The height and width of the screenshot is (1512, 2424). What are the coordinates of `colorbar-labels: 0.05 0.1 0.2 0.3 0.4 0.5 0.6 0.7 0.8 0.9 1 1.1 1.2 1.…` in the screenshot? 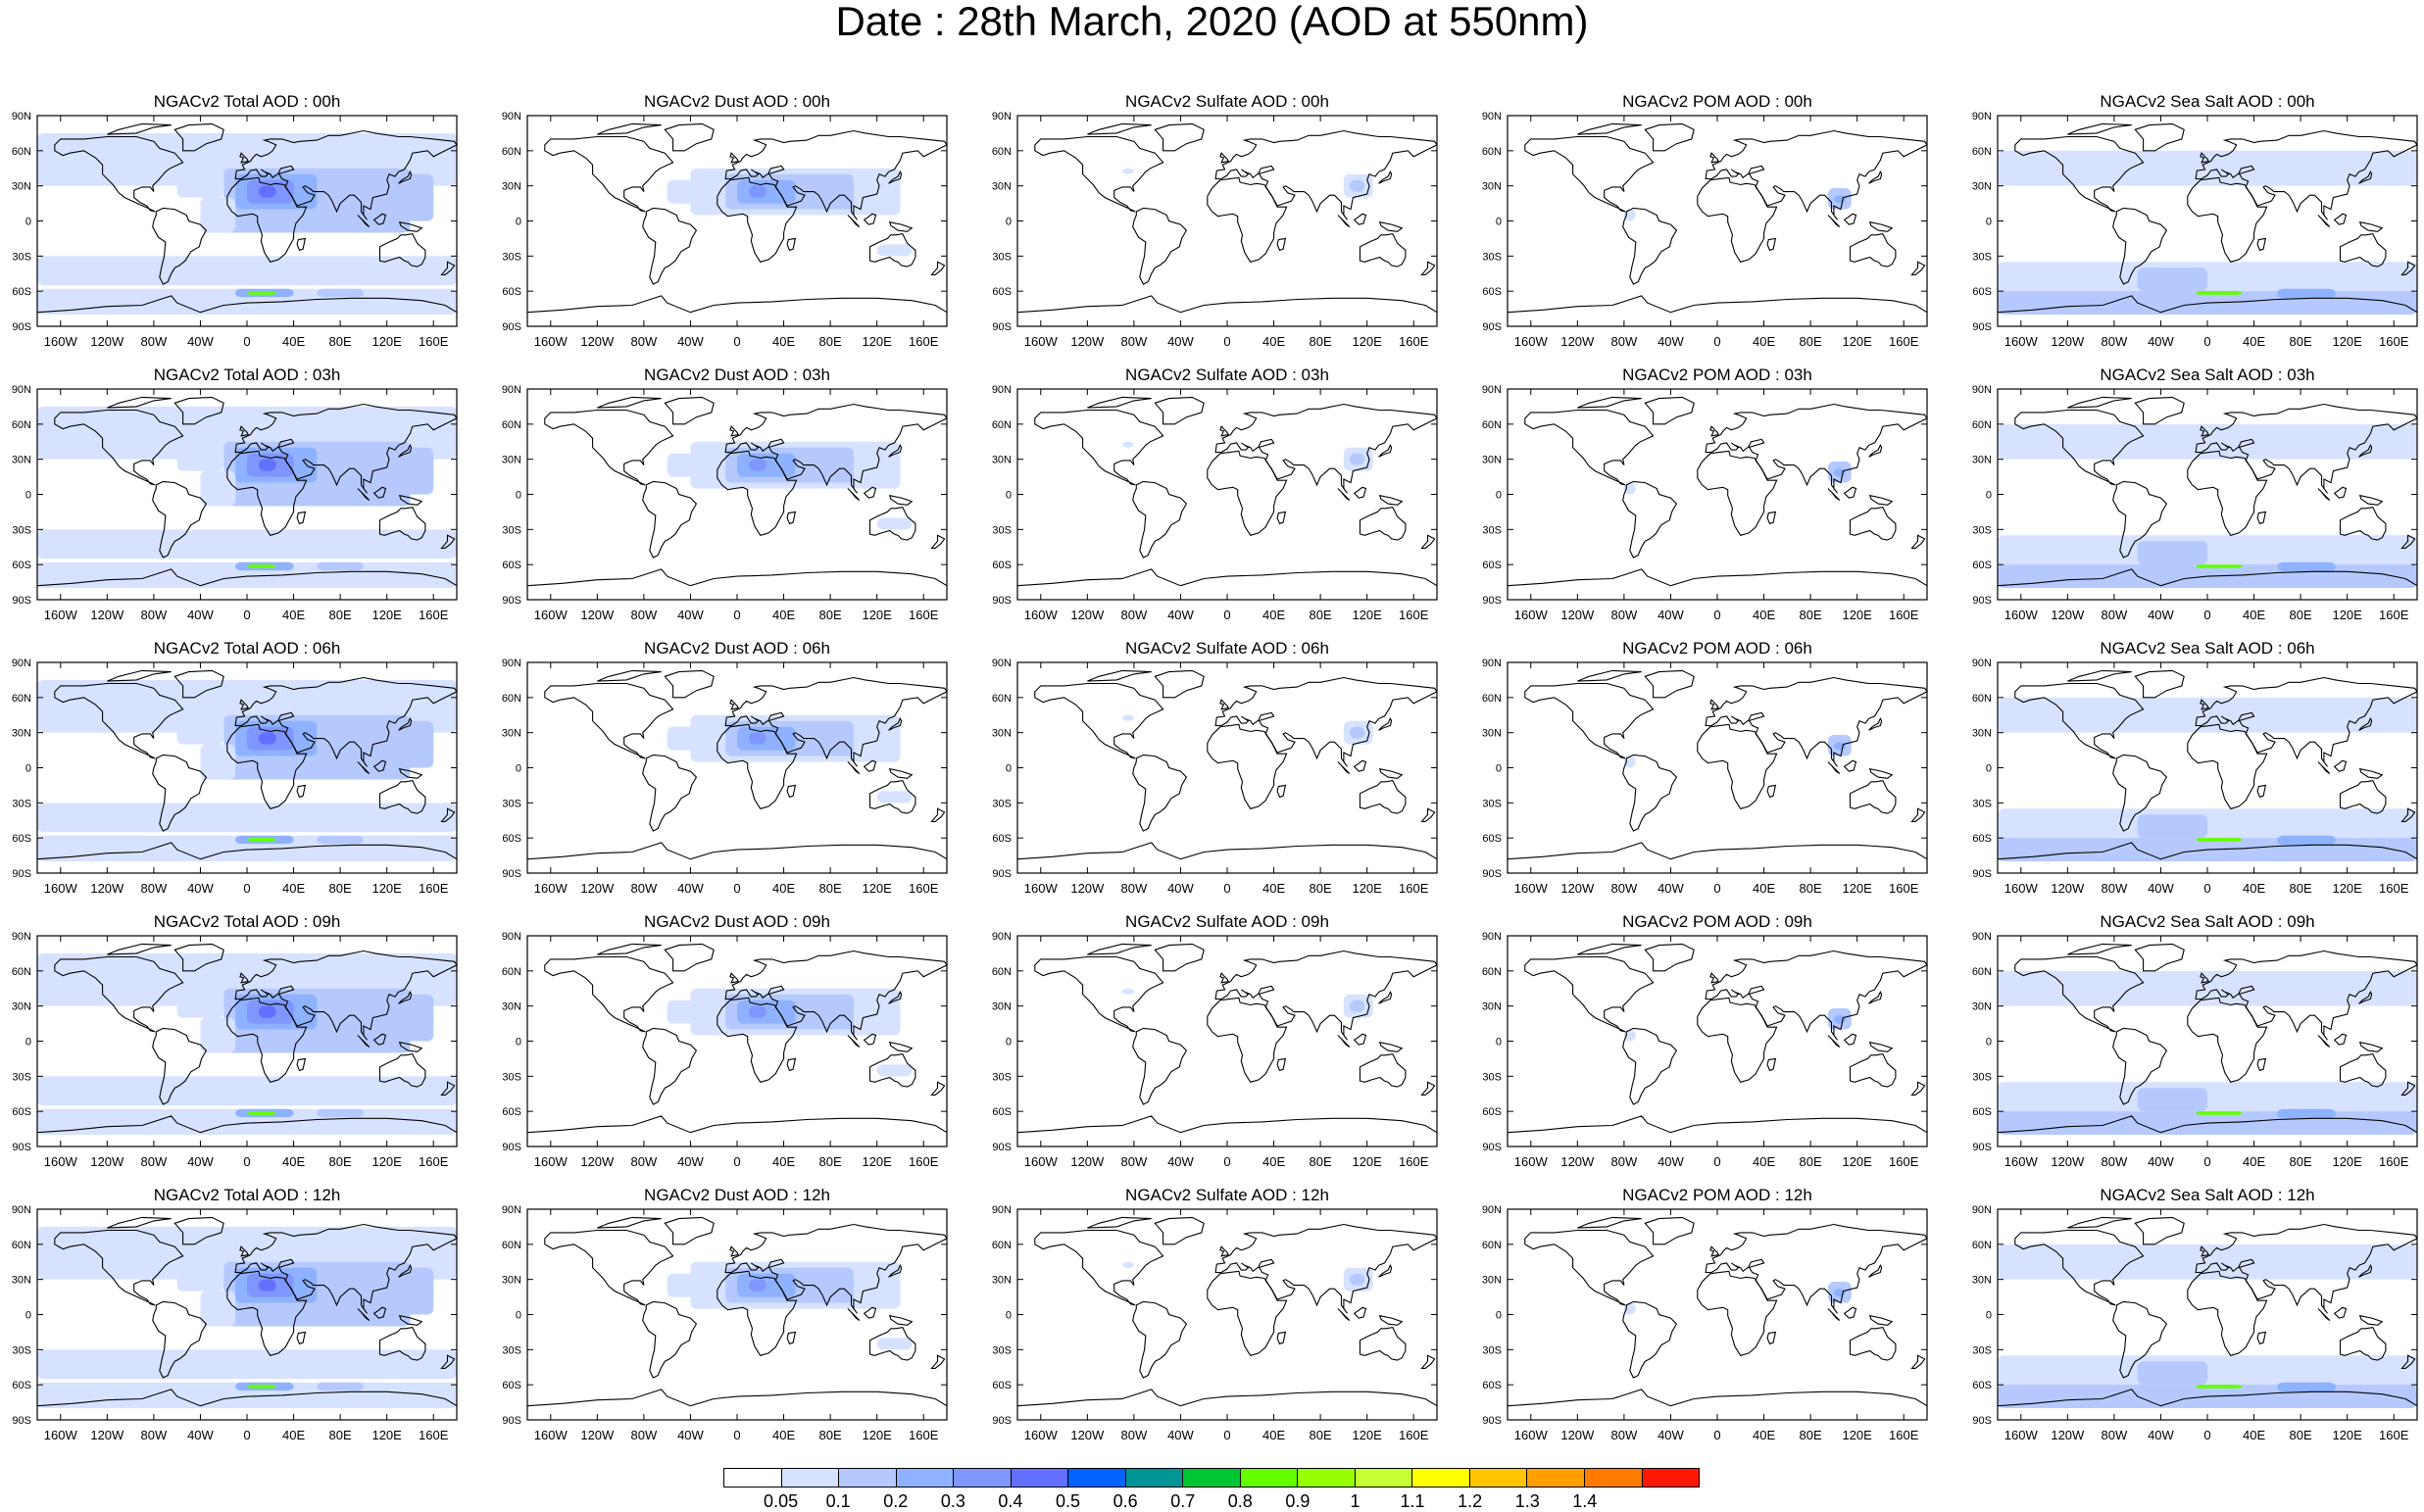 It's located at (1211, 1501).